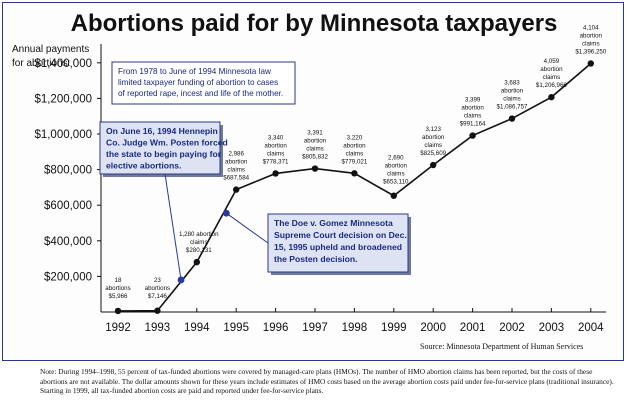  I want to click on court-note-rect, so click(338, 243).